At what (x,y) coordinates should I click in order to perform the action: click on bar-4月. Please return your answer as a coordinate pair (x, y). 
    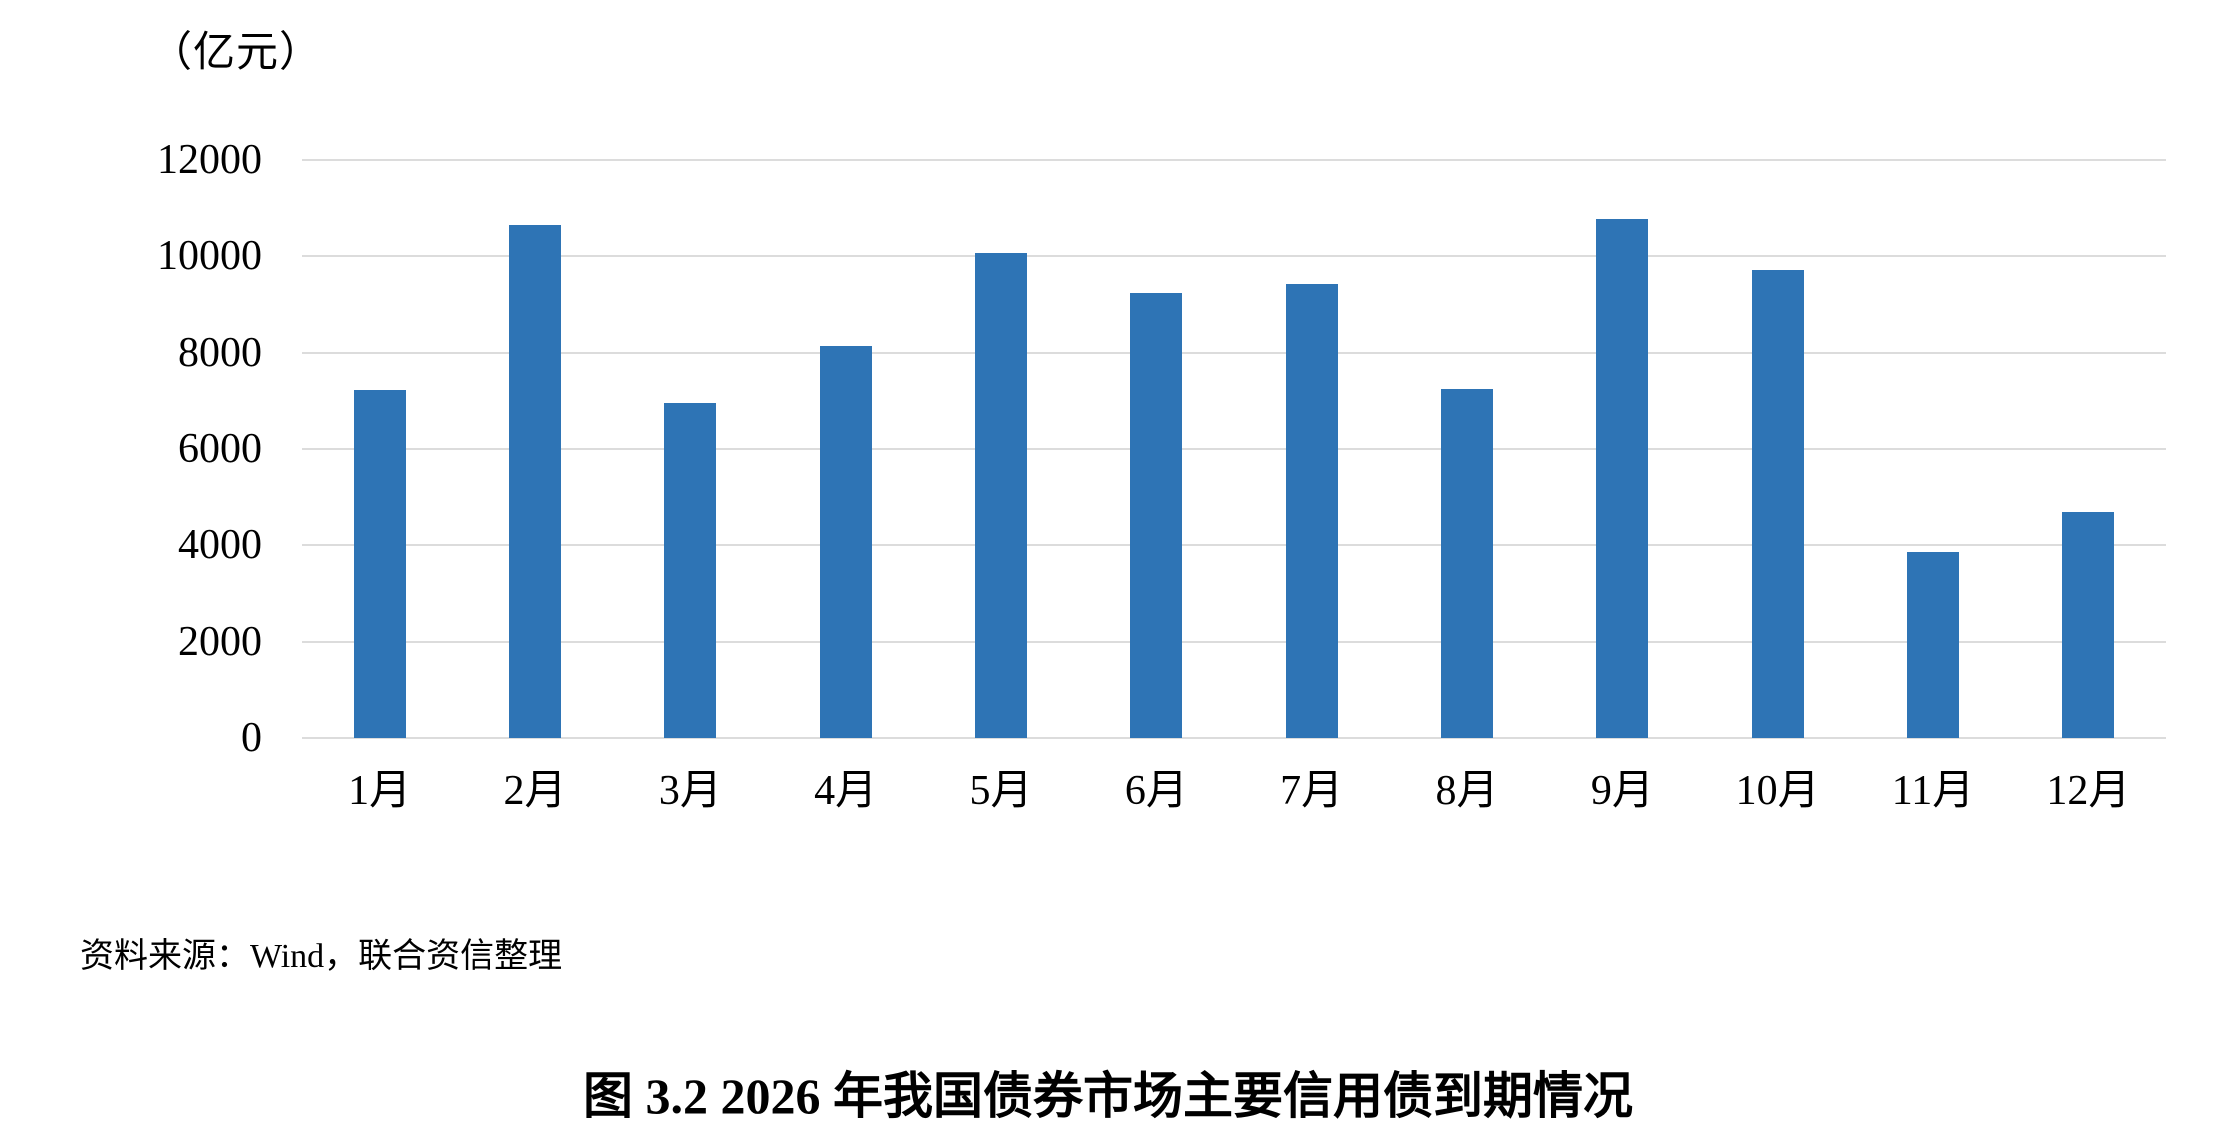
    Looking at the image, I should click on (846, 542).